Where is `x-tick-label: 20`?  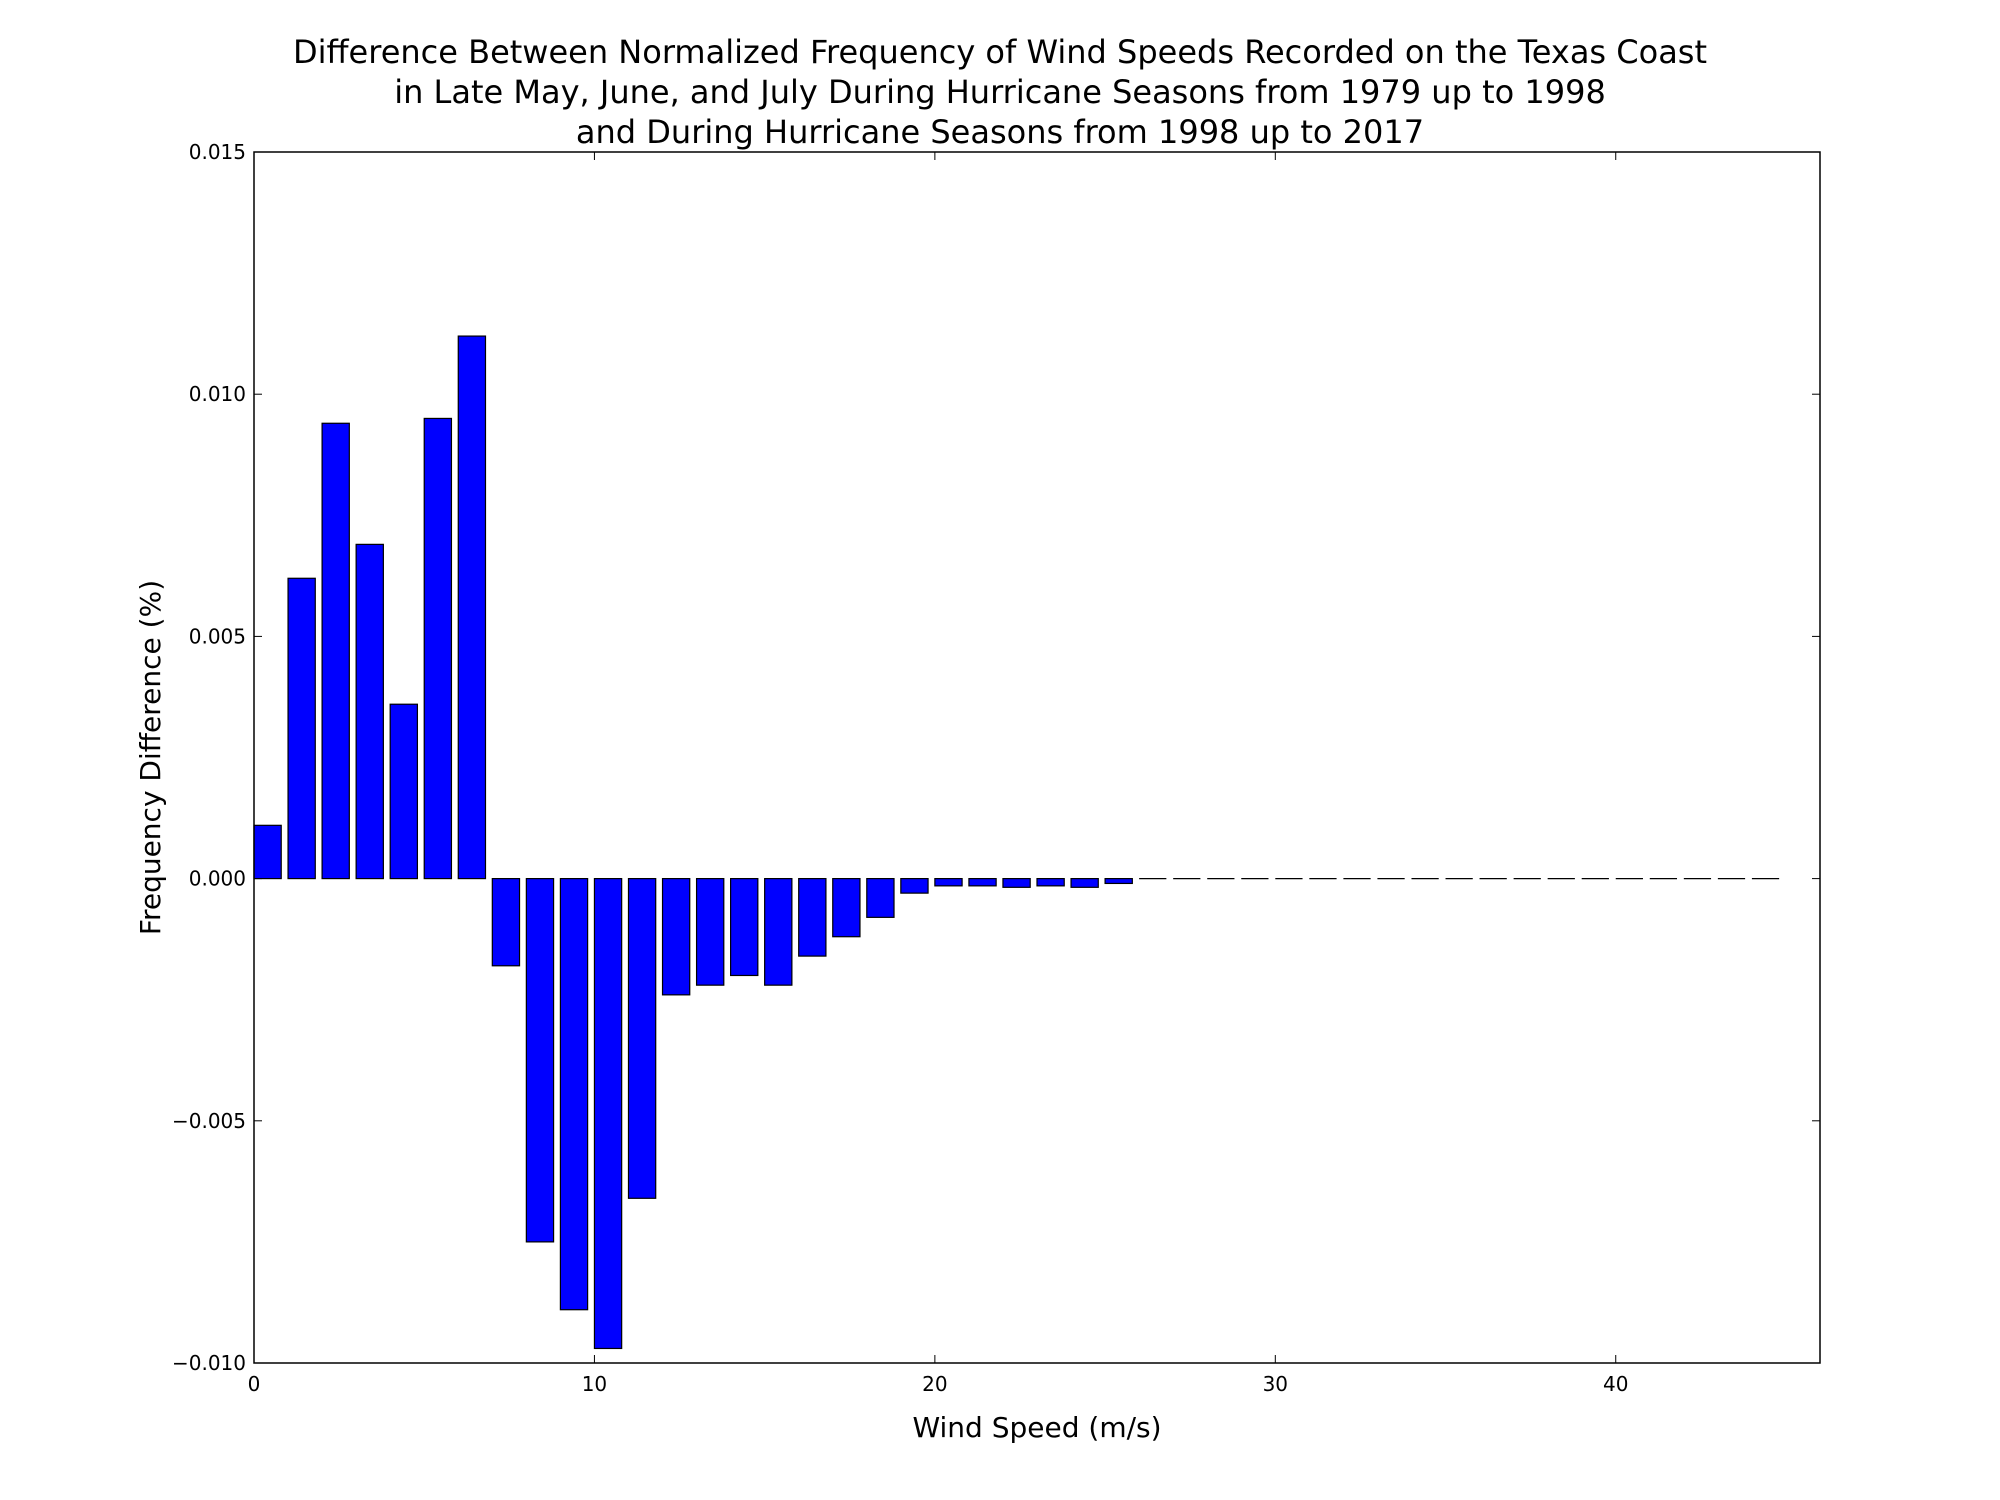
x-tick-label: 20 is located at coordinates (934, 1384).